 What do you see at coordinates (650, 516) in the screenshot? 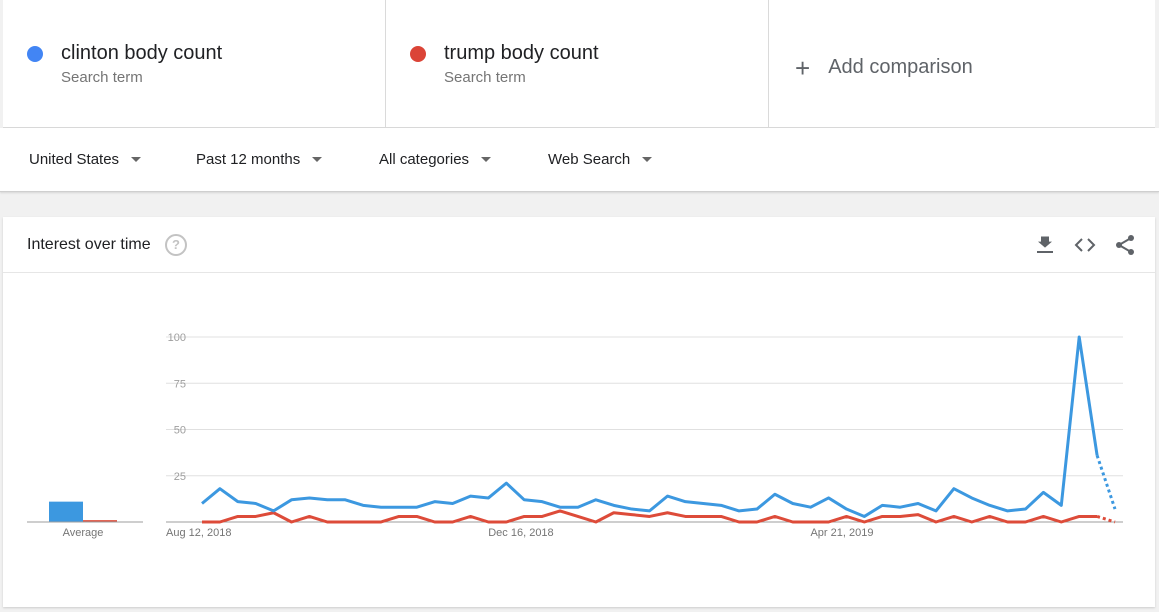
I see `series-line-trump` at bounding box center [650, 516].